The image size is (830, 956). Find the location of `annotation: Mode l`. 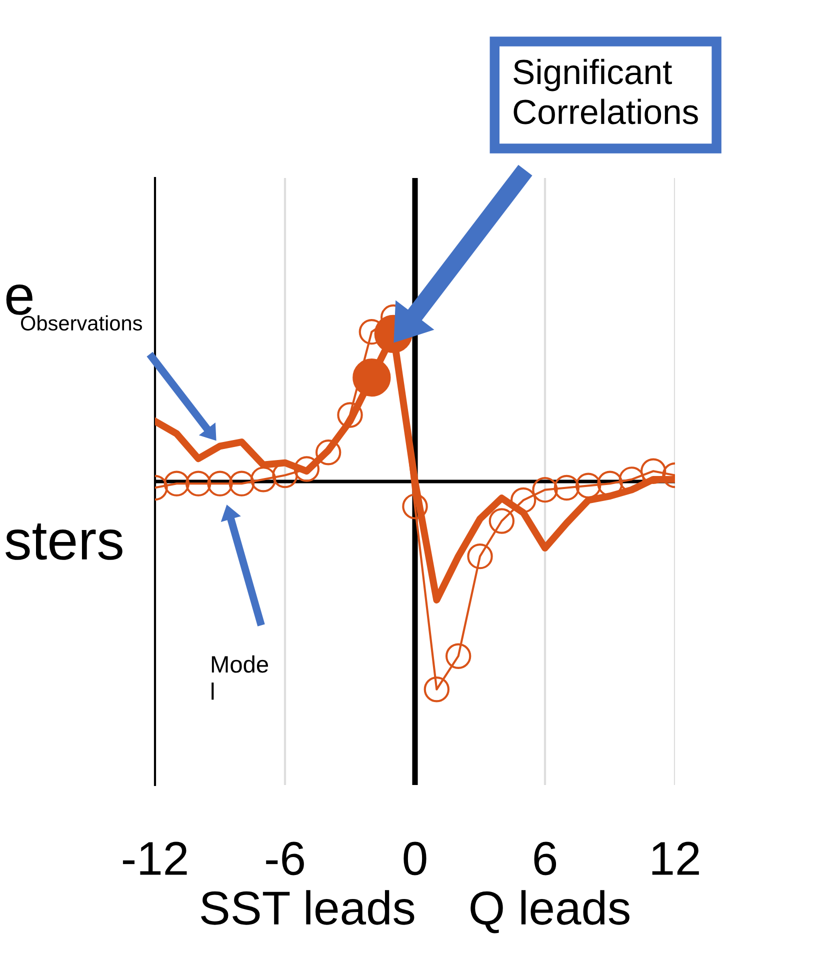

annotation: Mode l is located at coordinates (240, 677).